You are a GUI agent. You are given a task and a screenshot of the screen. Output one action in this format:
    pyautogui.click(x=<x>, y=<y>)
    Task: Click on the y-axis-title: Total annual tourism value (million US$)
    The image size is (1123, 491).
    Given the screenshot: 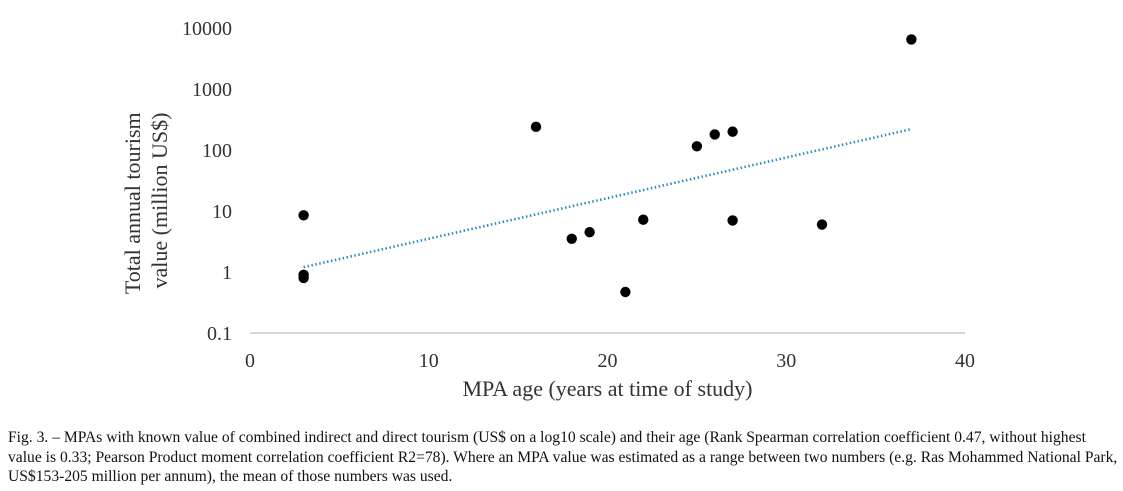 What is the action you would take?
    pyautogui.click(x=146, y=200)
    